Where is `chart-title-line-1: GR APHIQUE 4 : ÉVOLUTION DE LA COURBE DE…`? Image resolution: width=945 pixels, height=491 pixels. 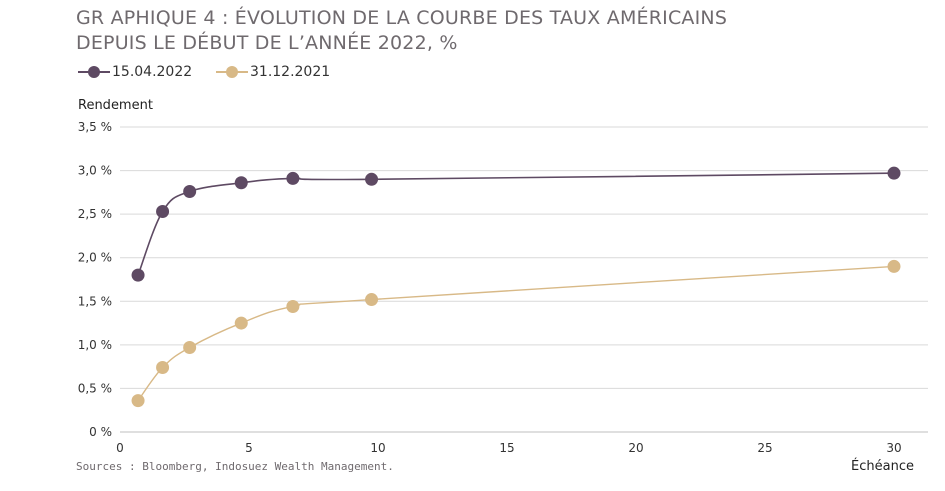
chart-title-line-1: GR APHIQUE 4 : ÉVOLUTION DE LA COURBE DE… is located at coordinates (402, 18).